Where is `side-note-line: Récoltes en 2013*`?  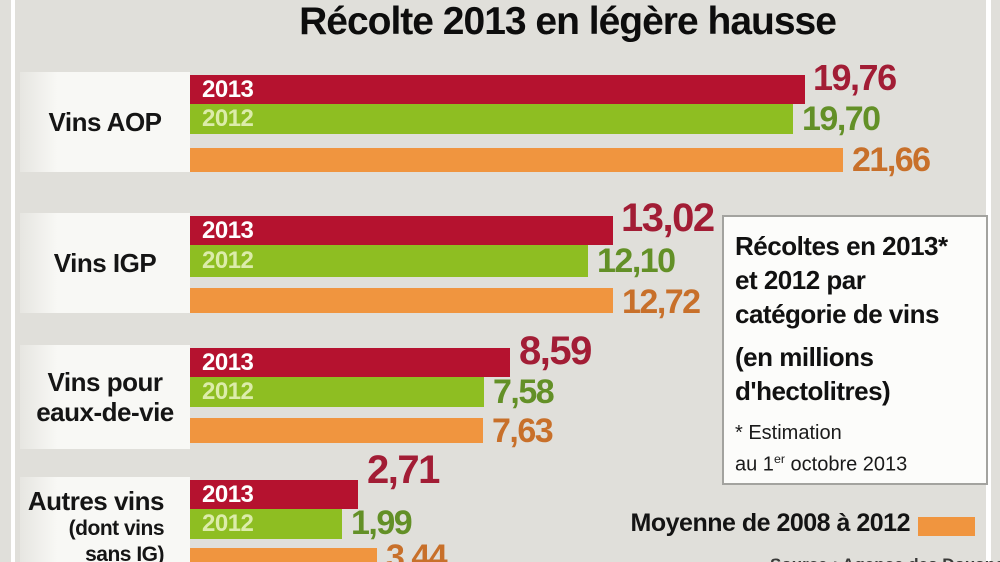 side-note-line: Récoltes en 2013* is located at coordinates (841, 246).